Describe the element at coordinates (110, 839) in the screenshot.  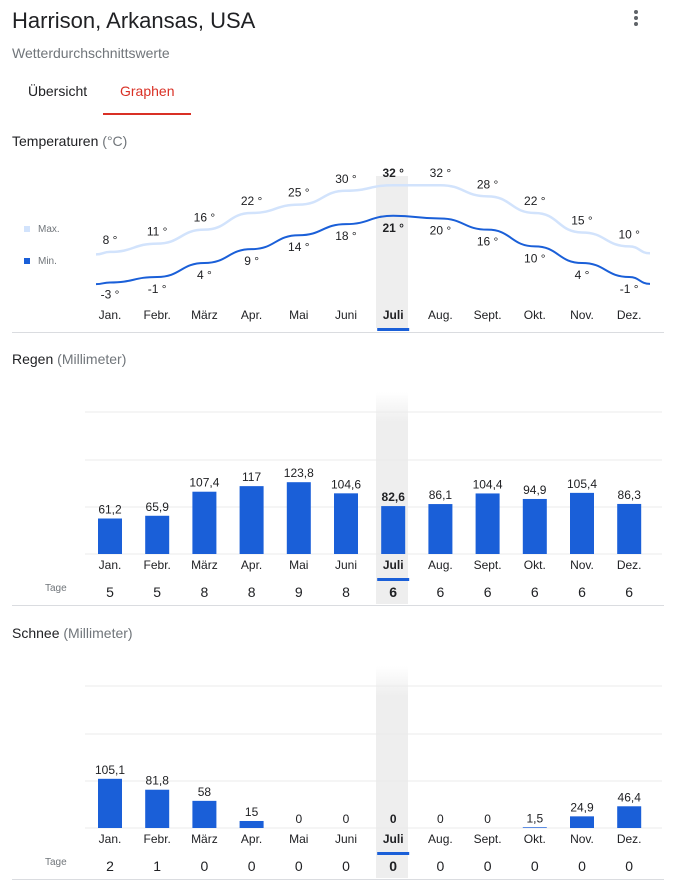
I see `snow-month-label: Jan.` at that location.